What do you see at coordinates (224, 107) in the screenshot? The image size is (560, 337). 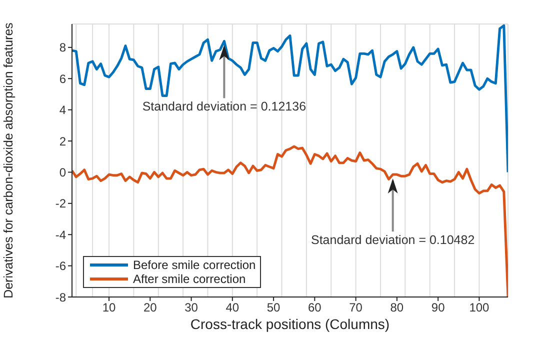 I see `annotation: Standard deviation = 0.12136` at bounding box center [224, 107].